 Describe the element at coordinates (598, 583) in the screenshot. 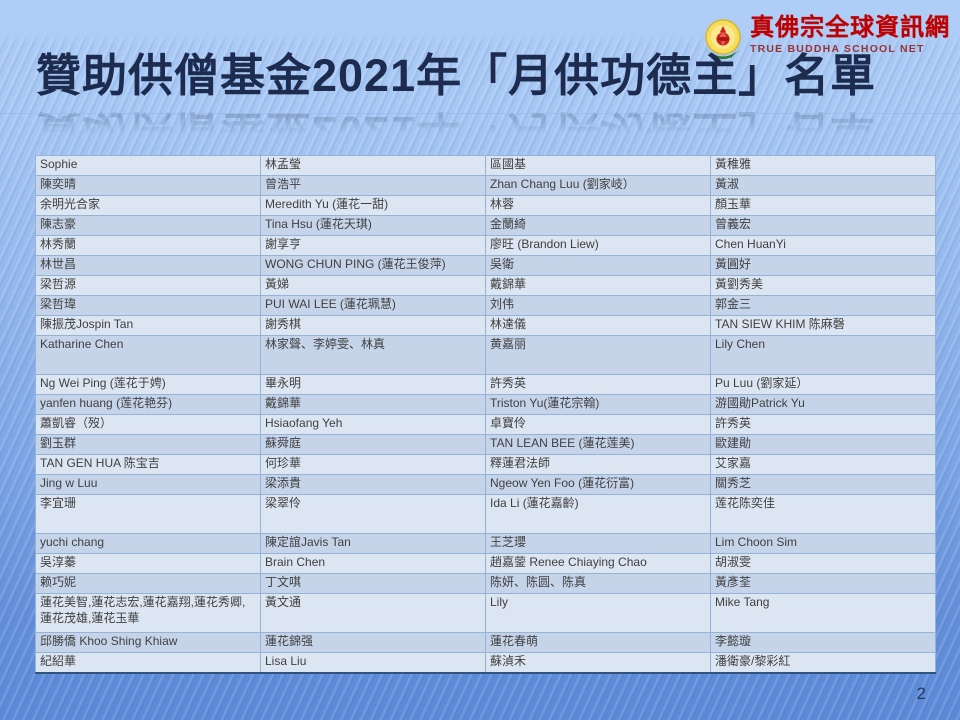

I see `table-cell: 陈妍、陈圆、陈真` at that location.